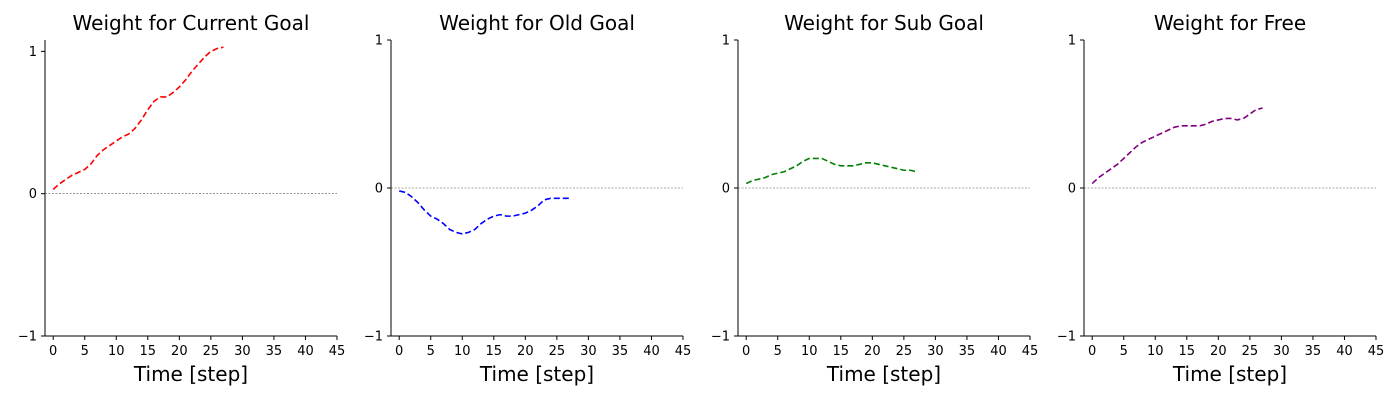 This screenshot has height=400, width=1400. I want to click on subplot-title: Weight for Old Goal, so click(537, 23).